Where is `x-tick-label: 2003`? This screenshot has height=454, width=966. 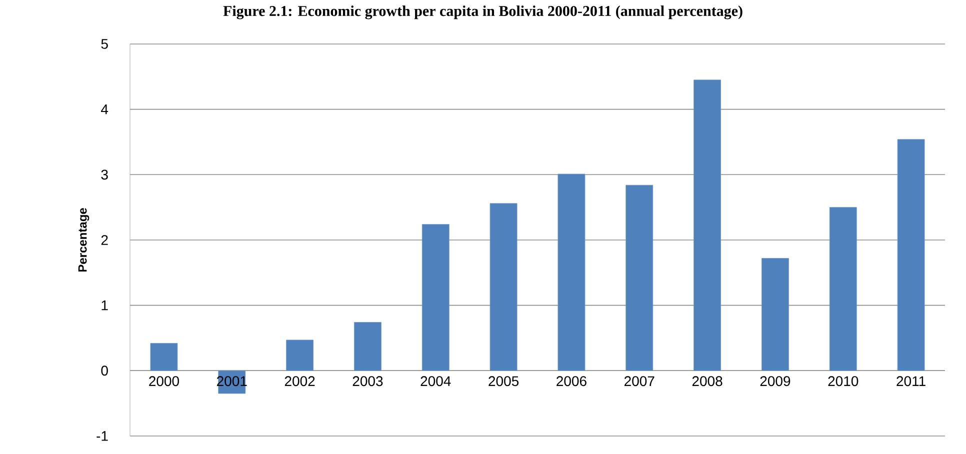
x-tick-label: 2003 is located at coordinates (367, 381).